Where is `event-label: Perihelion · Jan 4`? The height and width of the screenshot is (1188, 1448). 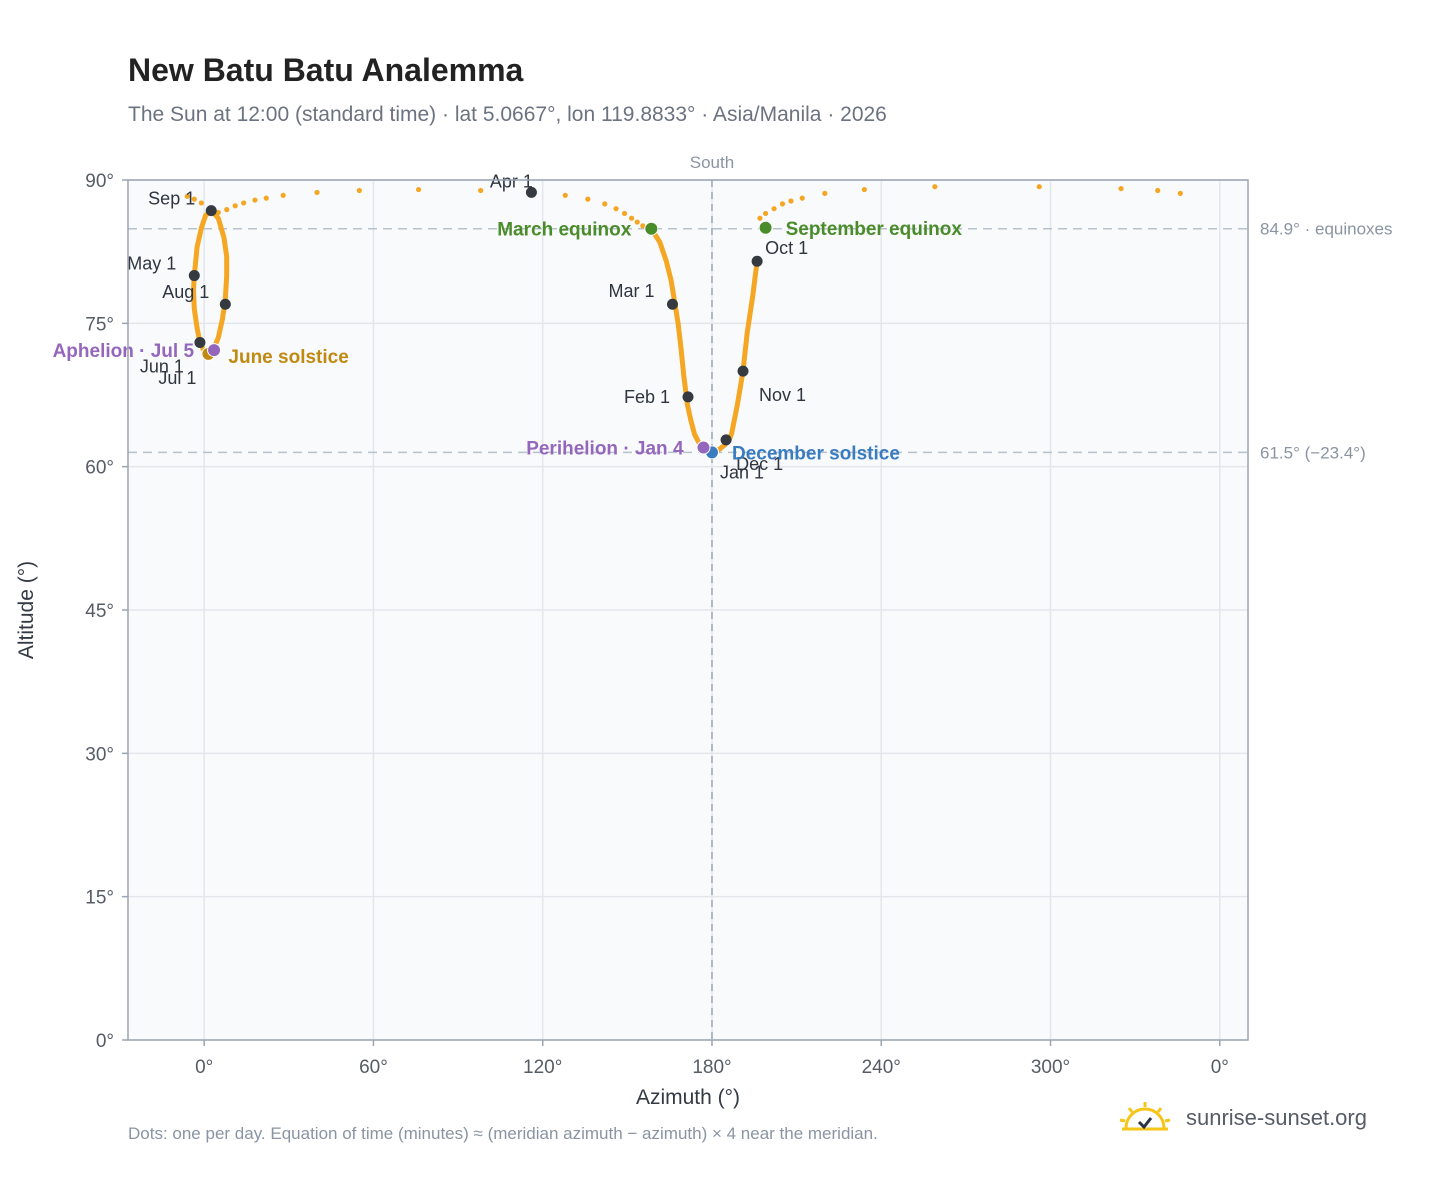 event-label: Perihelion · Jan 4 is located at coordinates (605, 449).